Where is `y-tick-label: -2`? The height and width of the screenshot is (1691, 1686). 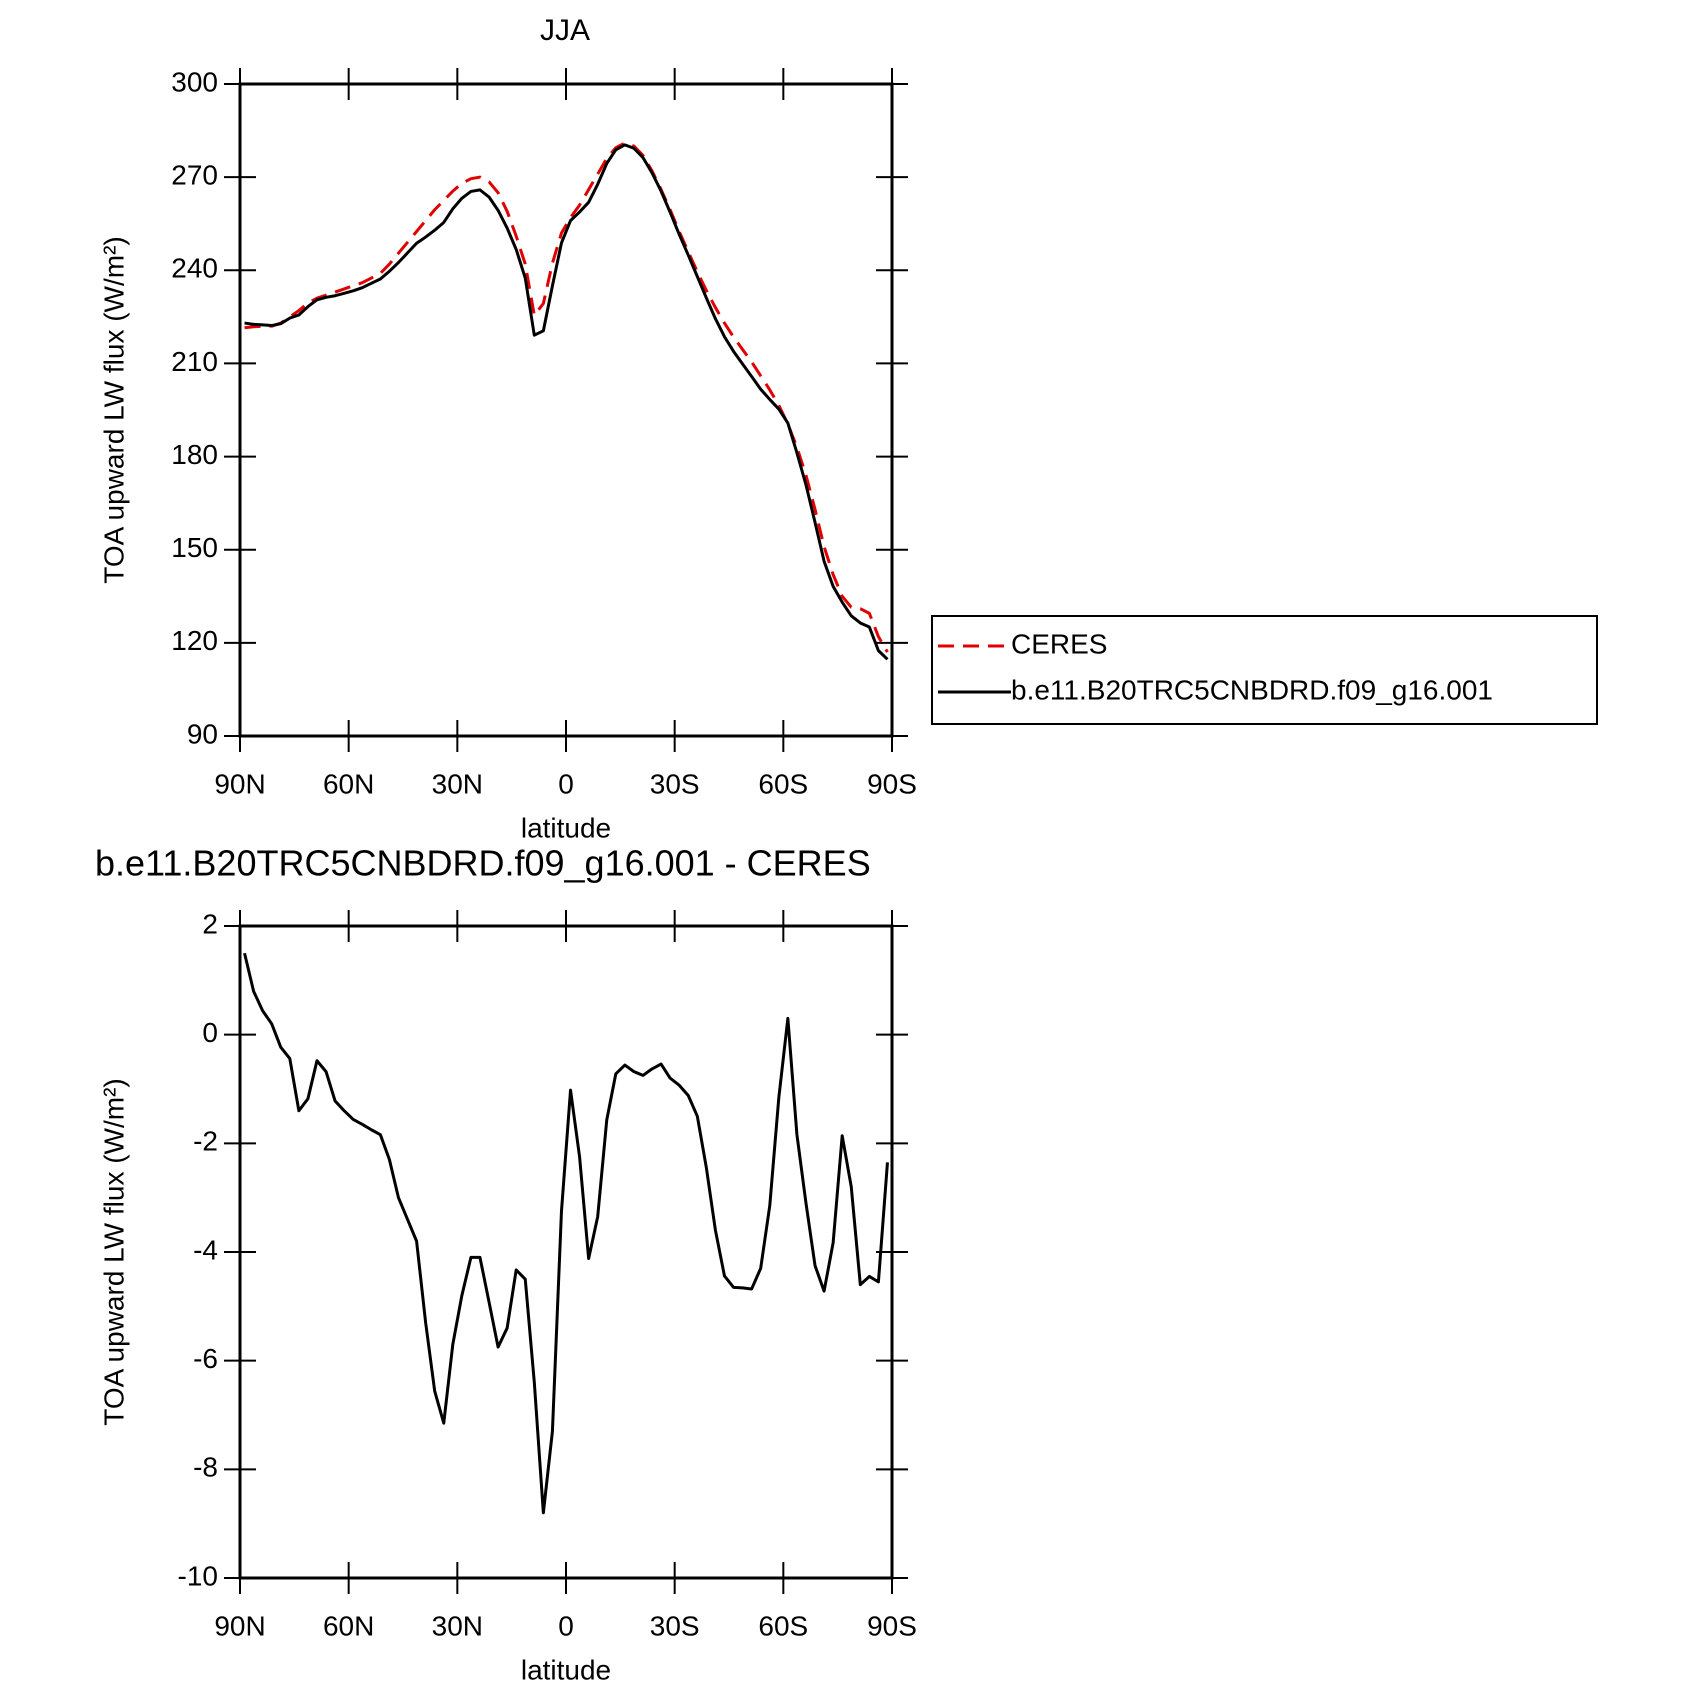
y-tick-label: -2 is located at coordinates (205, 1141).